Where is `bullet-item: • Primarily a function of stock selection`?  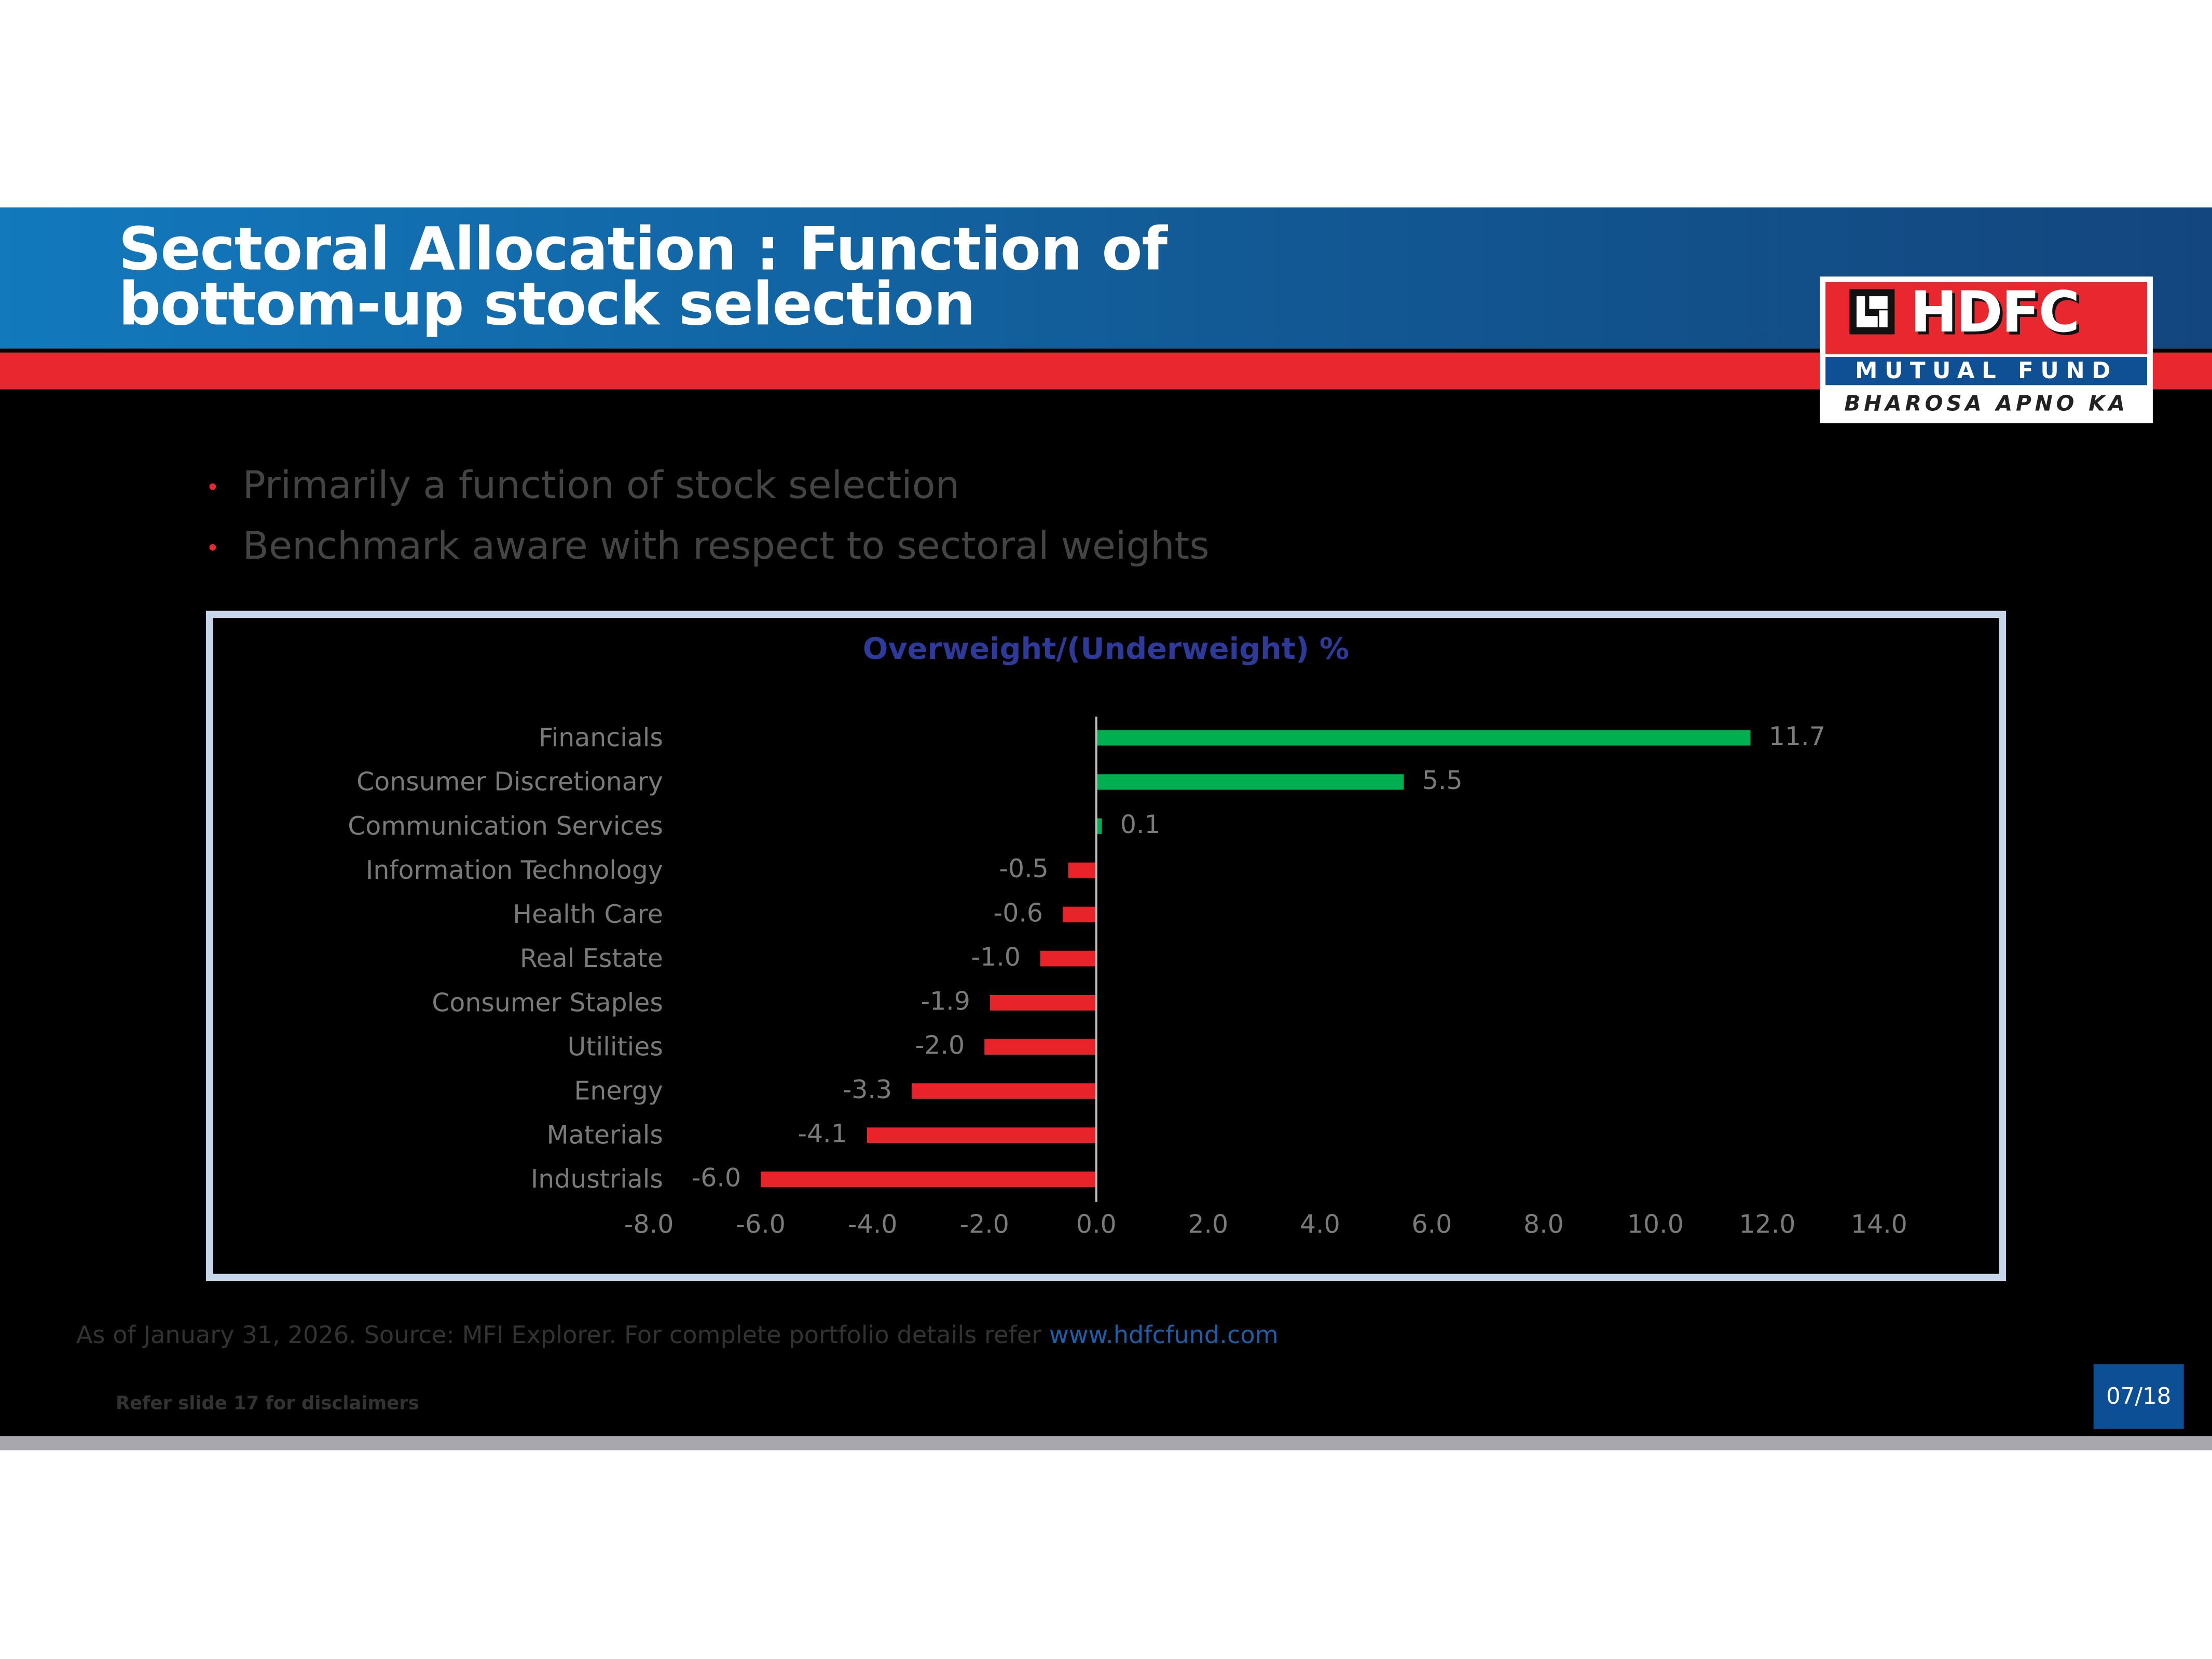 bullet-item: • Primarily a function of stock selection is located at coordinates (583, 486).